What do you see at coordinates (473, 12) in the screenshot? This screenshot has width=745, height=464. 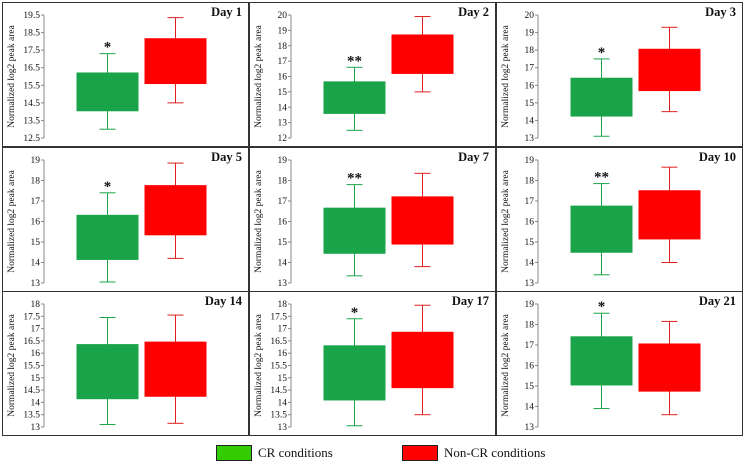 I see `panel-title: Day 2` at bounding box center [473, 12].